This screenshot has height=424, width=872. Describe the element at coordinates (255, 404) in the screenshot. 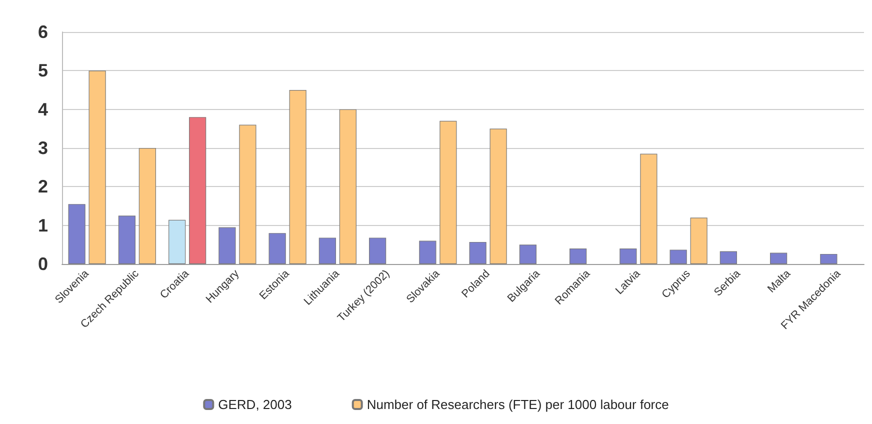

I see `legend-label: GERD, 2003` at that location.